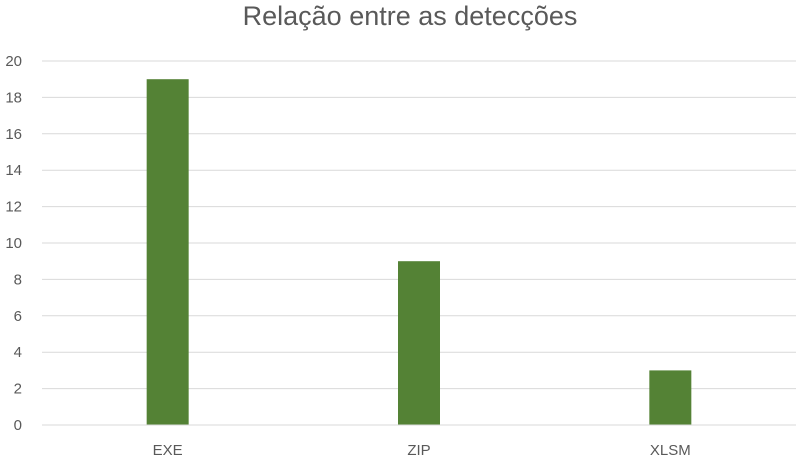  I want to click on y-tick-label: 8, so click(18, 279).